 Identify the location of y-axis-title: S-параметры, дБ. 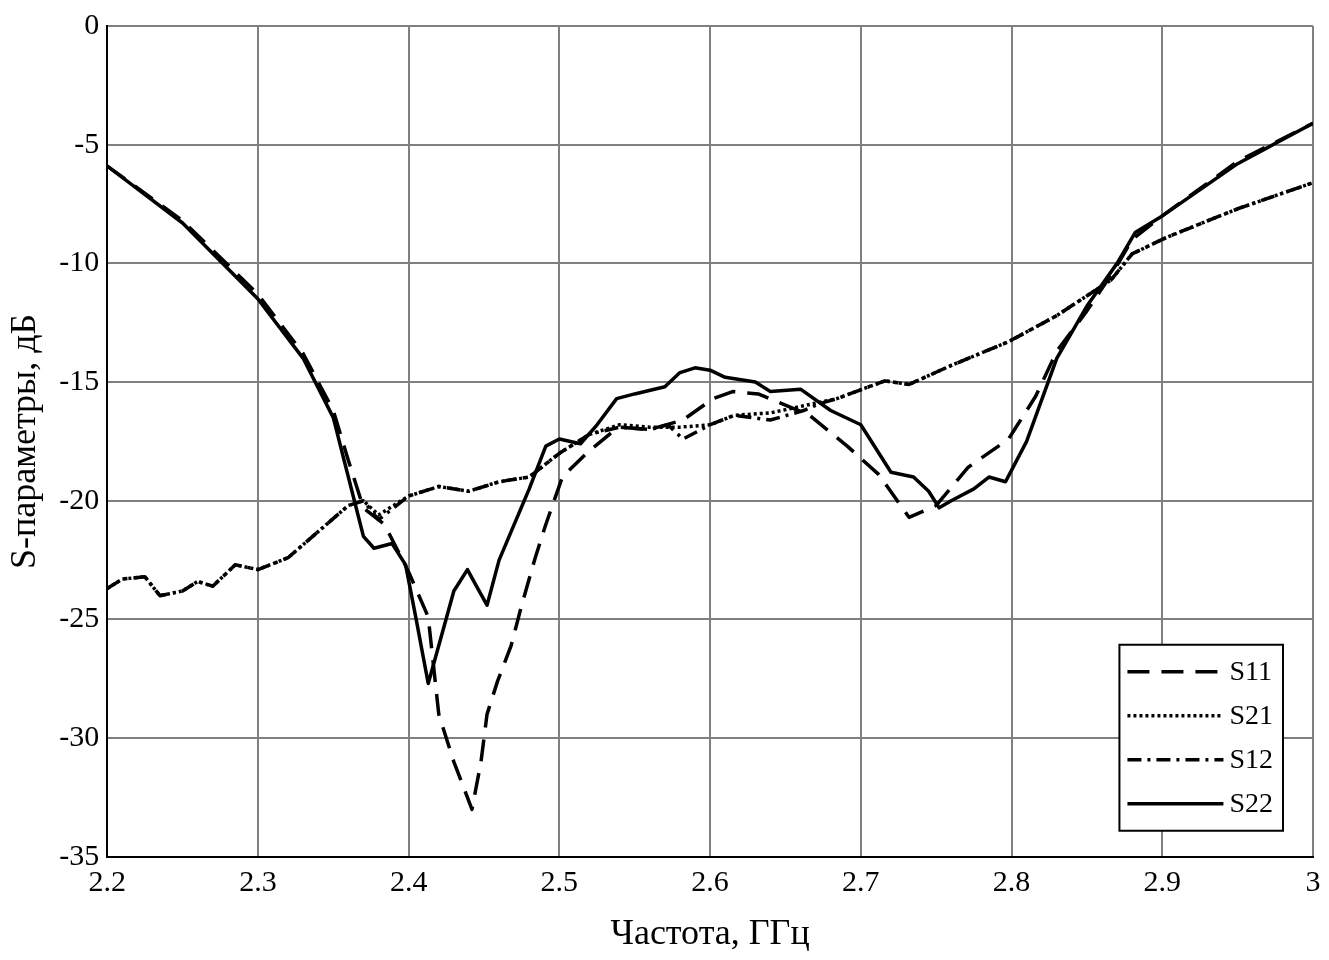
(23, 441).